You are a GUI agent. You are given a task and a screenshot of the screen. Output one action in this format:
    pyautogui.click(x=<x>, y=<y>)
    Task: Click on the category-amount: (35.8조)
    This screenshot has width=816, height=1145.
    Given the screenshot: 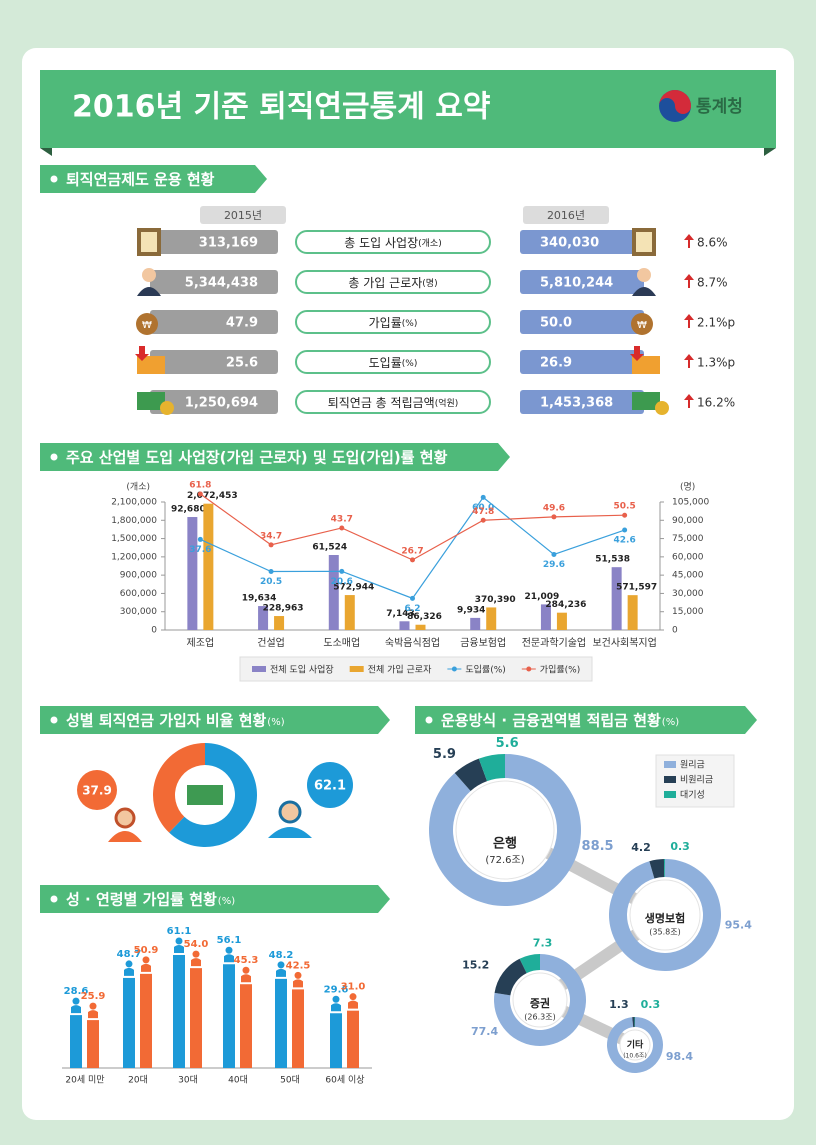 What is the action you would take?
    pyautogui.click(x=664, y=932)
    